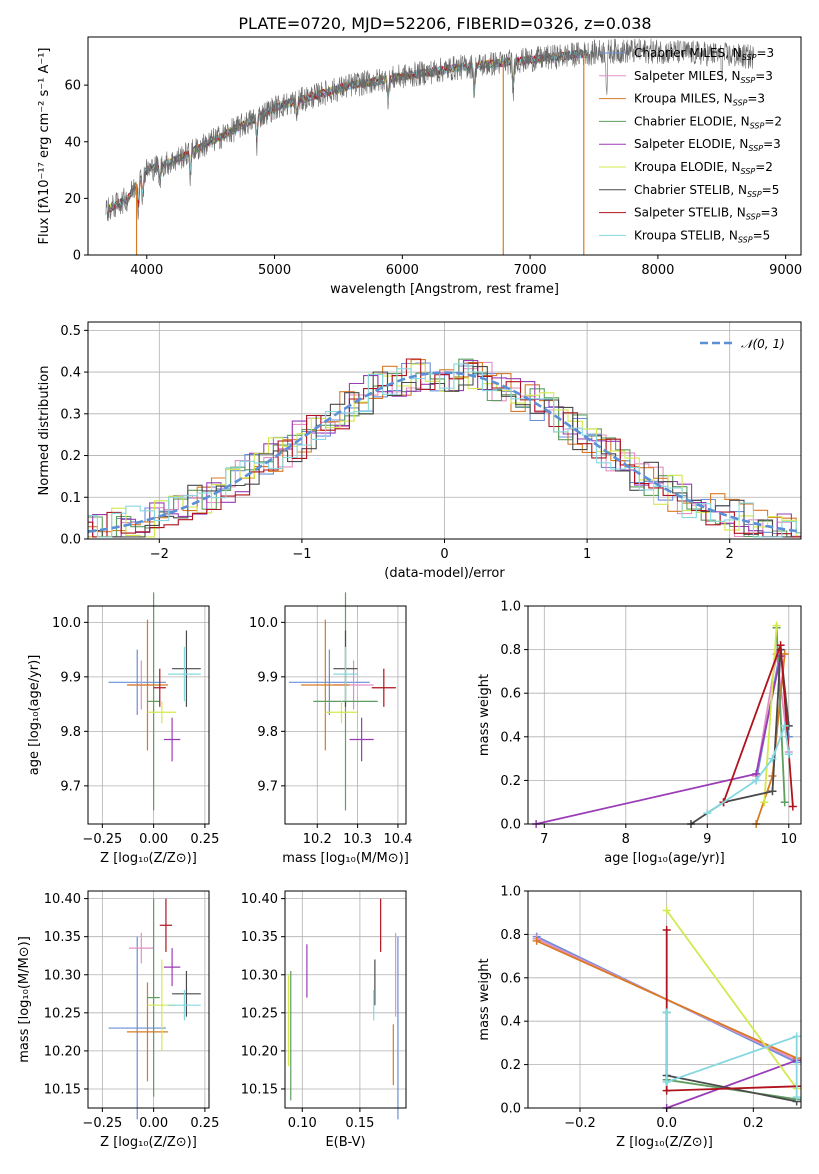  Describe the element at coordinates (359, 1123) in the screenshot. I see `x-tick-label: 0.15` at that location.